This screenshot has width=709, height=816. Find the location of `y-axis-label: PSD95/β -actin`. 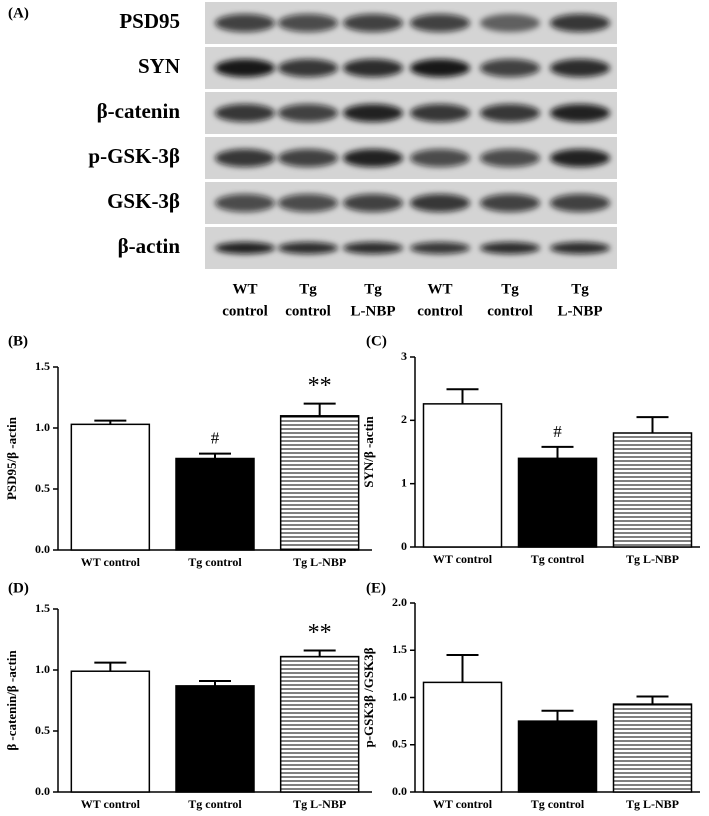

y-axis-label: PSD95/β -actin is located at coordinates (11, 458).